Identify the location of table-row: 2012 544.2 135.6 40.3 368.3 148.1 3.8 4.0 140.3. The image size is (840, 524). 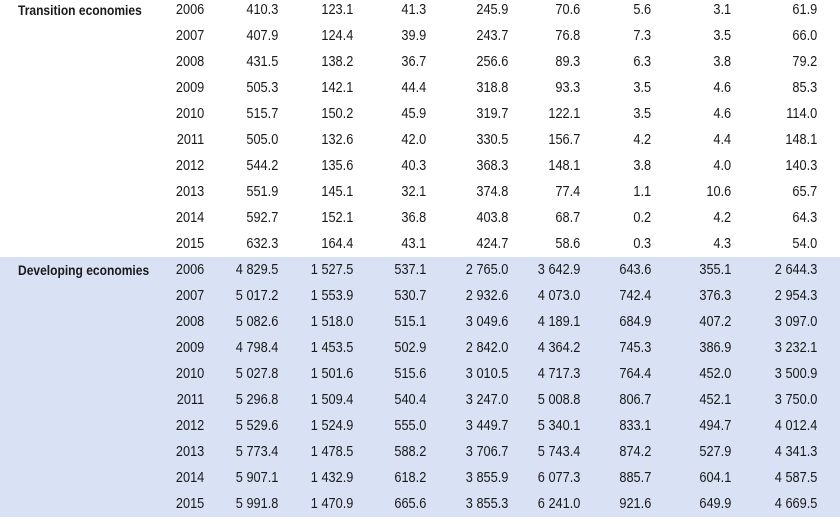
(420, 166).